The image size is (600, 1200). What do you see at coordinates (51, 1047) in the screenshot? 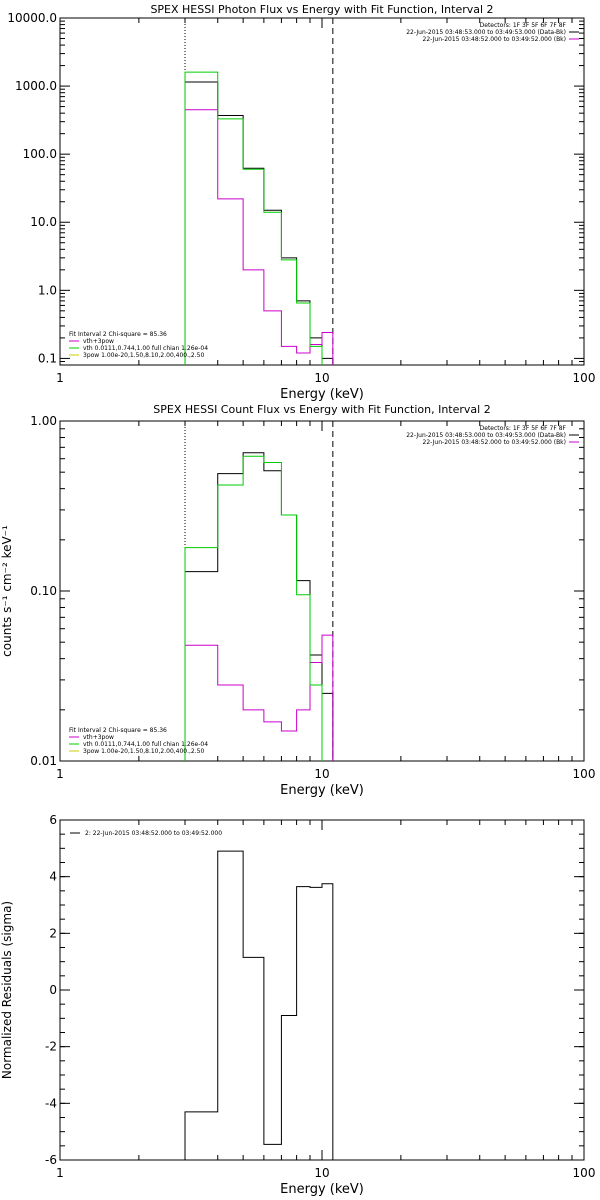
I see `y-tick-label: -2` at bounding box center [51, 1047].